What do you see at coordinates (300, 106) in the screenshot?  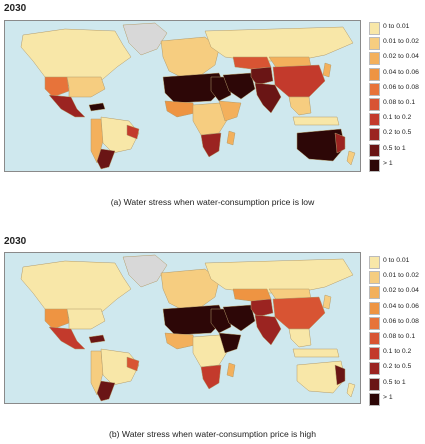 I see `panel-a-region-se-asia` at bounding box center [300, 106].